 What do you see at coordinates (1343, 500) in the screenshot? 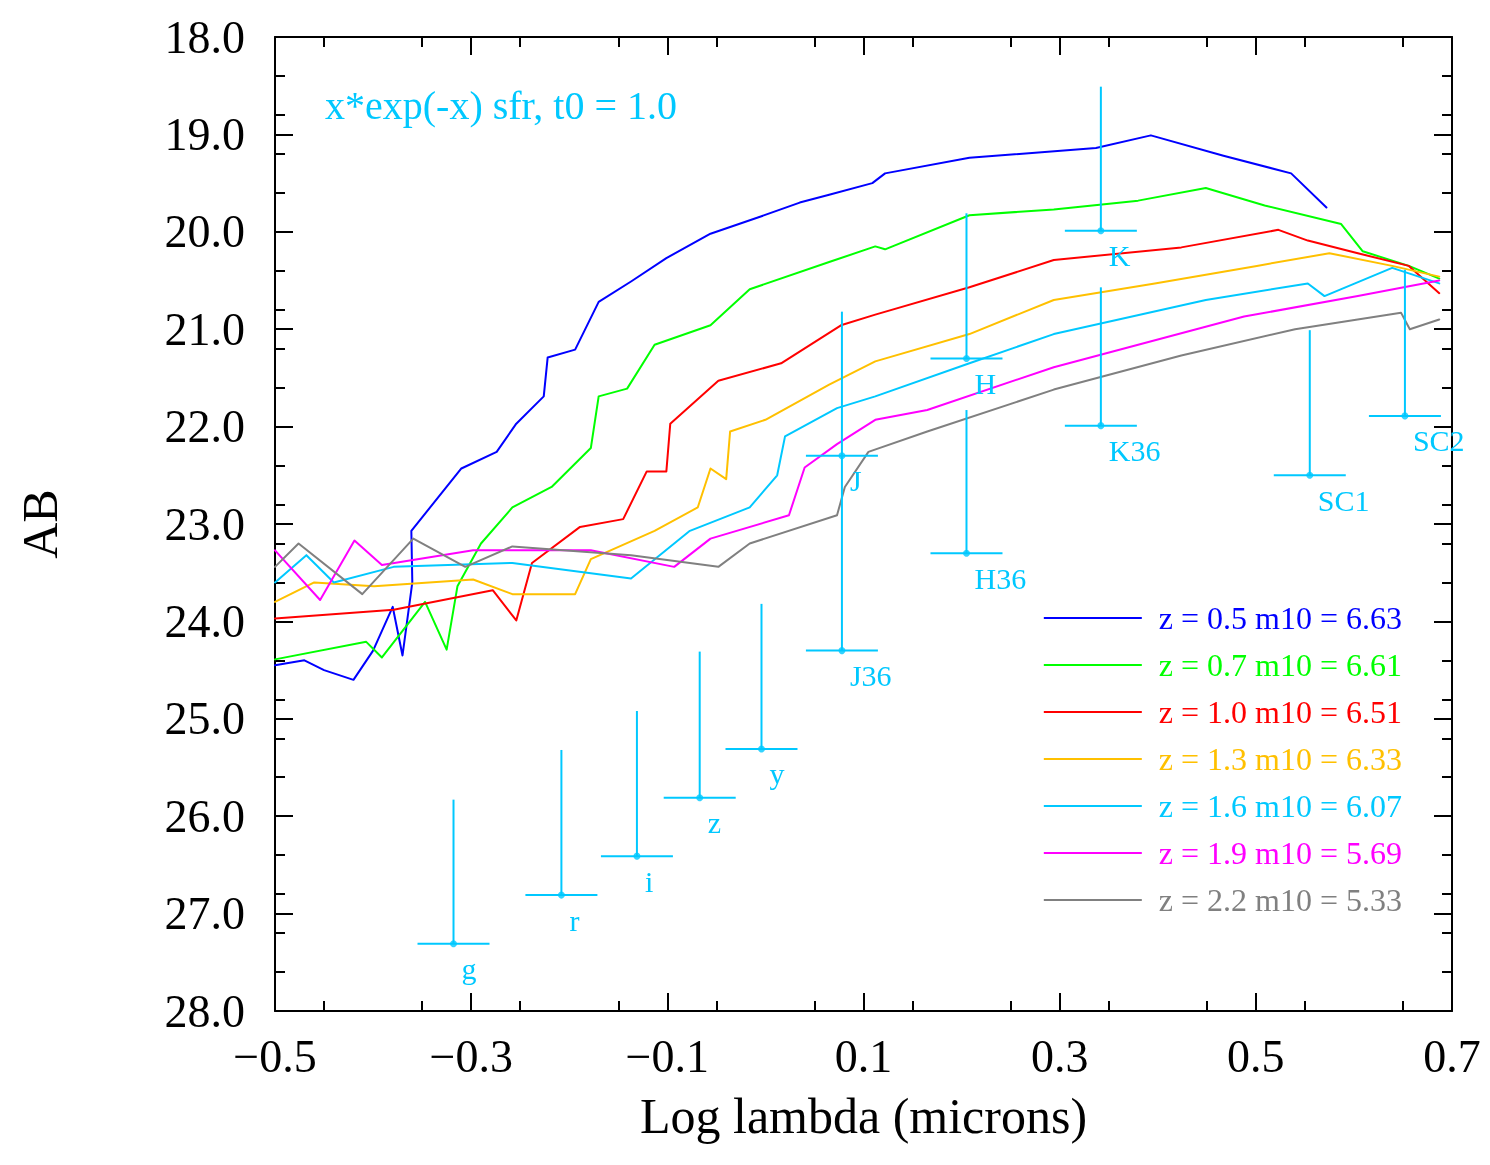
I see `annotation: SC1` at bounding box center [1343, 500].